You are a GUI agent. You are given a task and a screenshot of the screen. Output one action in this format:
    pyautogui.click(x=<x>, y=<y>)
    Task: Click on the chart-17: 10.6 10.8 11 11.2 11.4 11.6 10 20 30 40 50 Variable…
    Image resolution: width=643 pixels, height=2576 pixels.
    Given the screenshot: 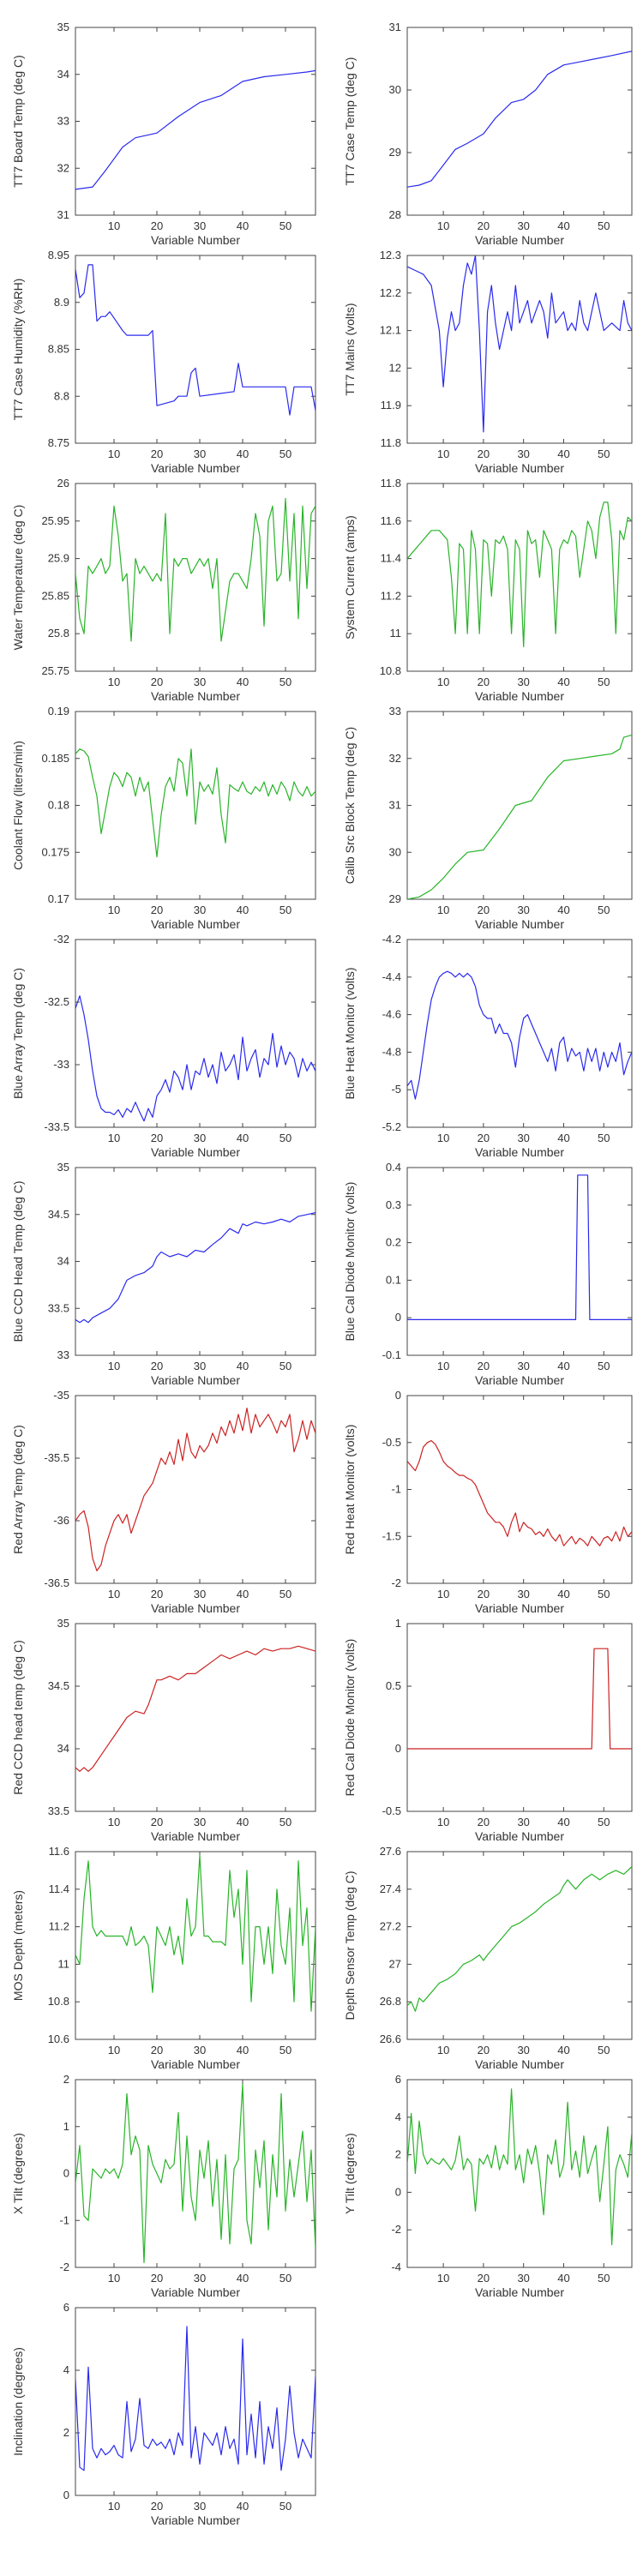 What is the action you would take?
    pyautogui.click(x=163, y=1958)
    